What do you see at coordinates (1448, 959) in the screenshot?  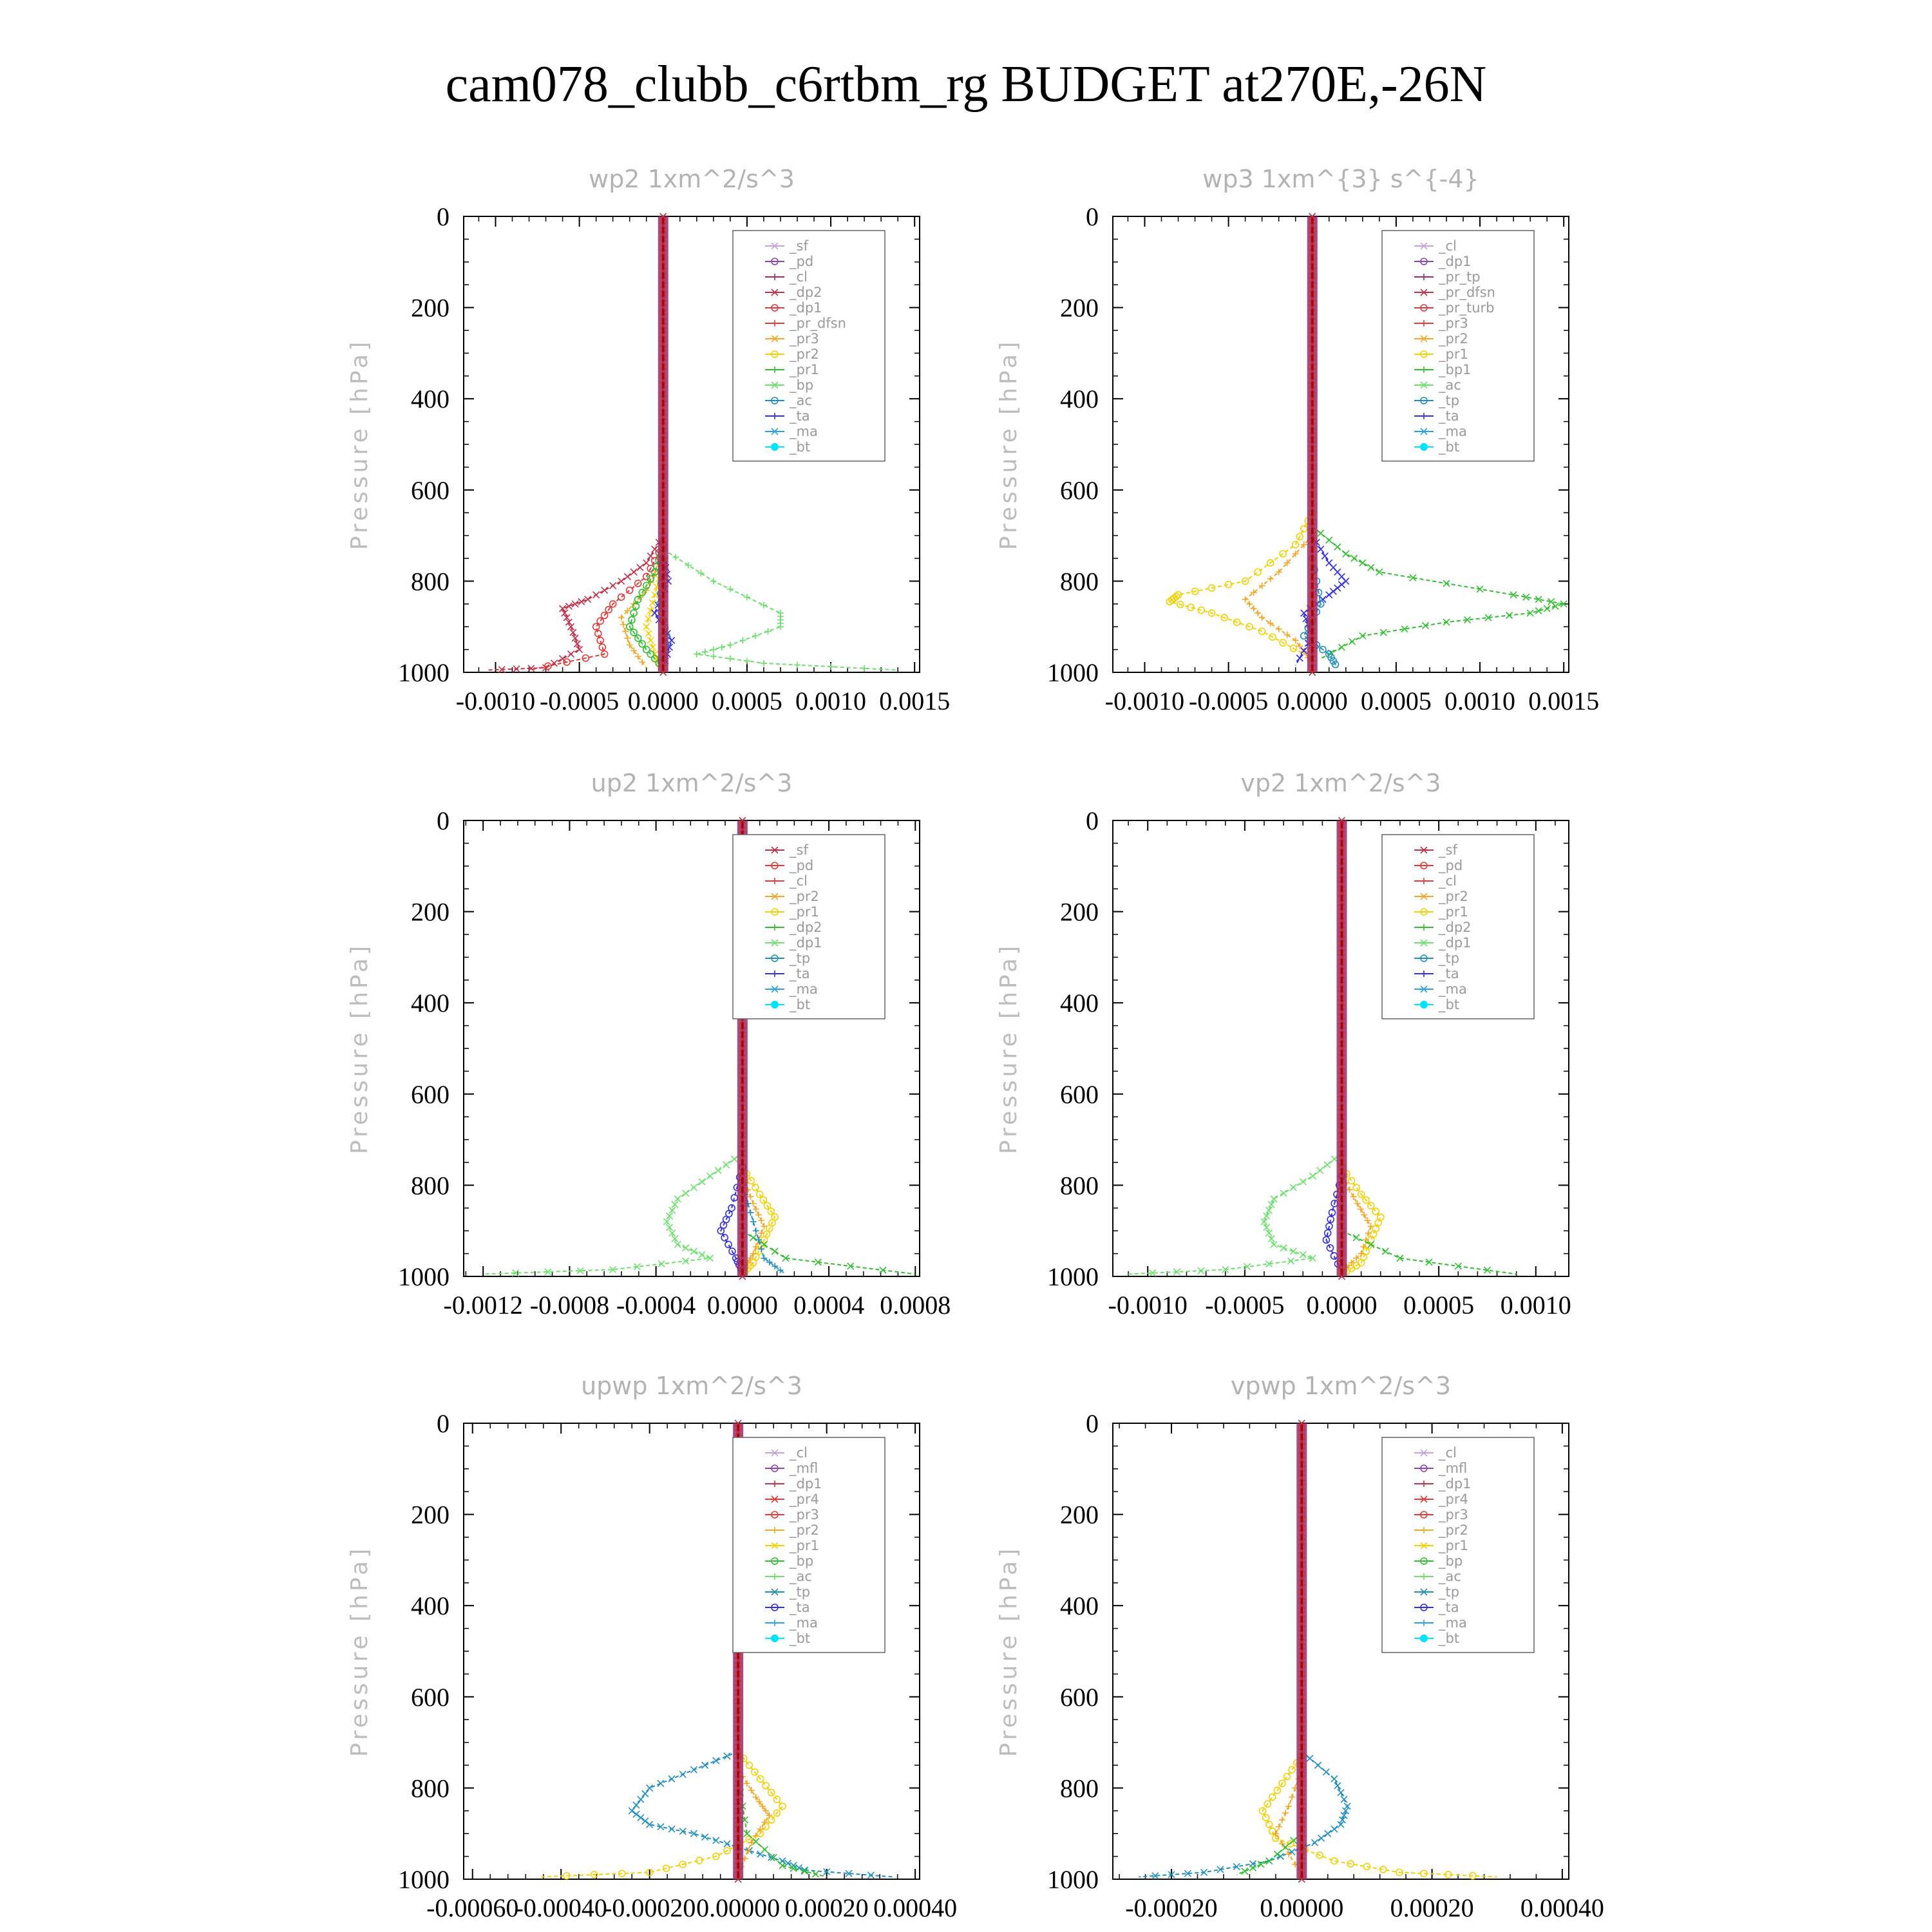 I see `legend-label: _tp` at bounding box center [1448, 959].